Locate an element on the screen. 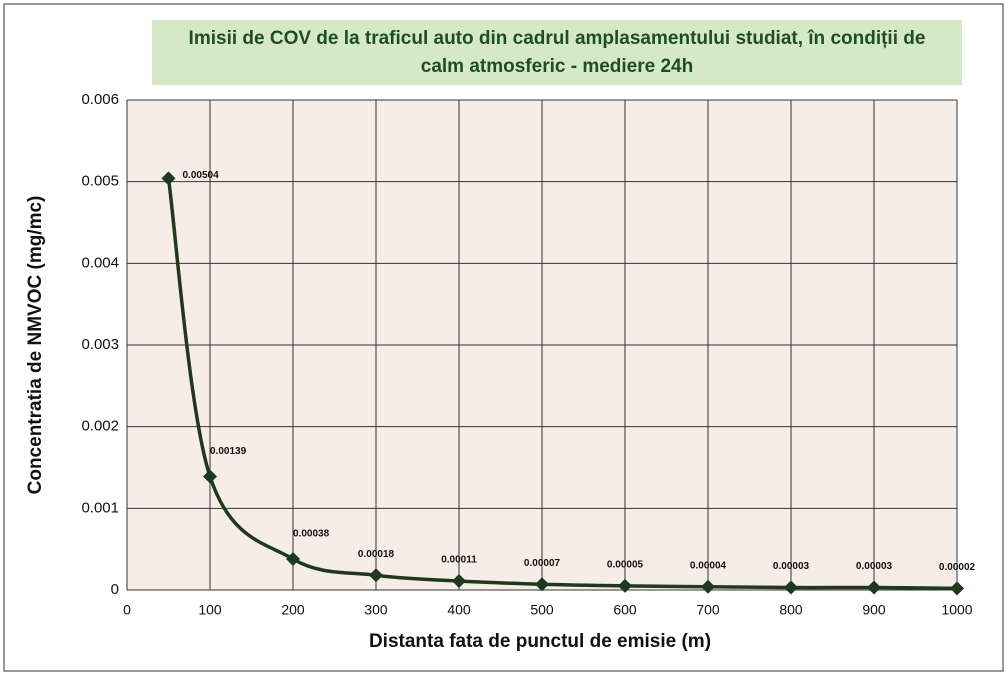 The height and width of the screenshot is (675, 1007). x-tick-label: 800 is located at coordinates (791, 610).